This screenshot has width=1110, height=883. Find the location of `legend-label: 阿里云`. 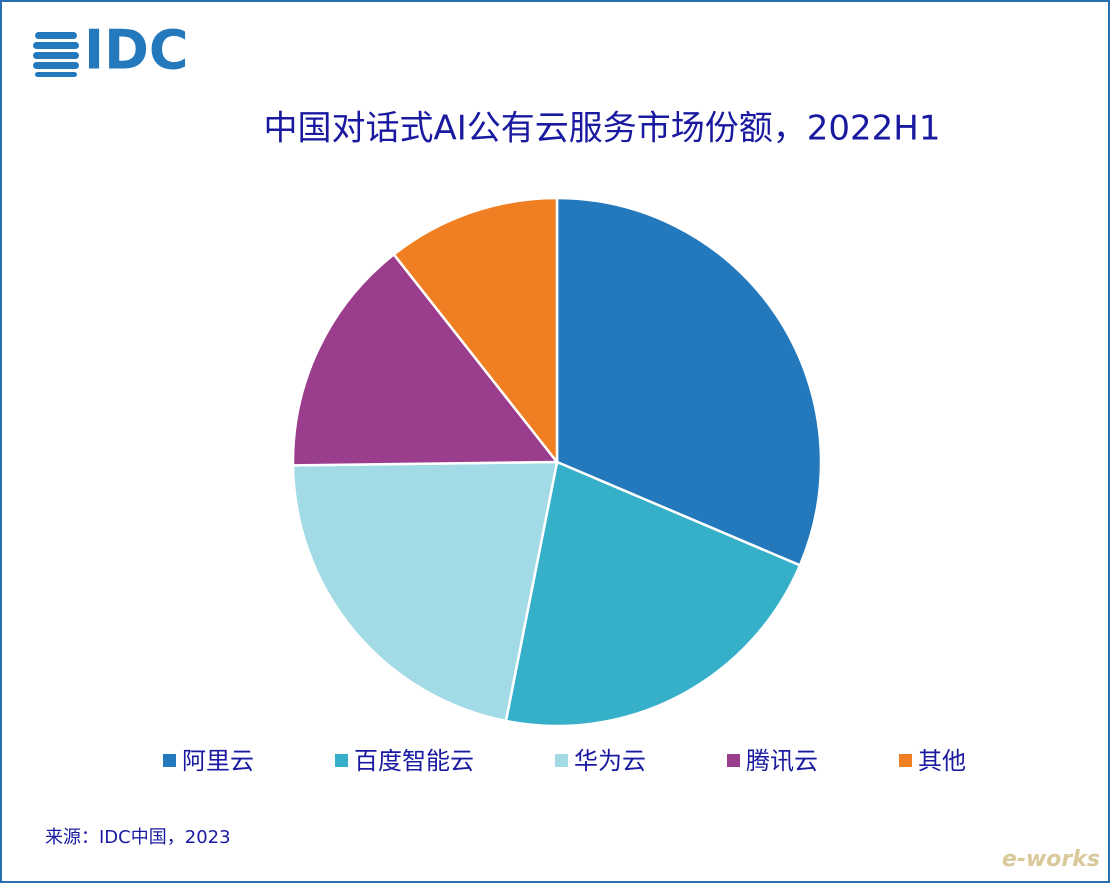

legend-label: 阿里云 is located at coordinates (218, 761).